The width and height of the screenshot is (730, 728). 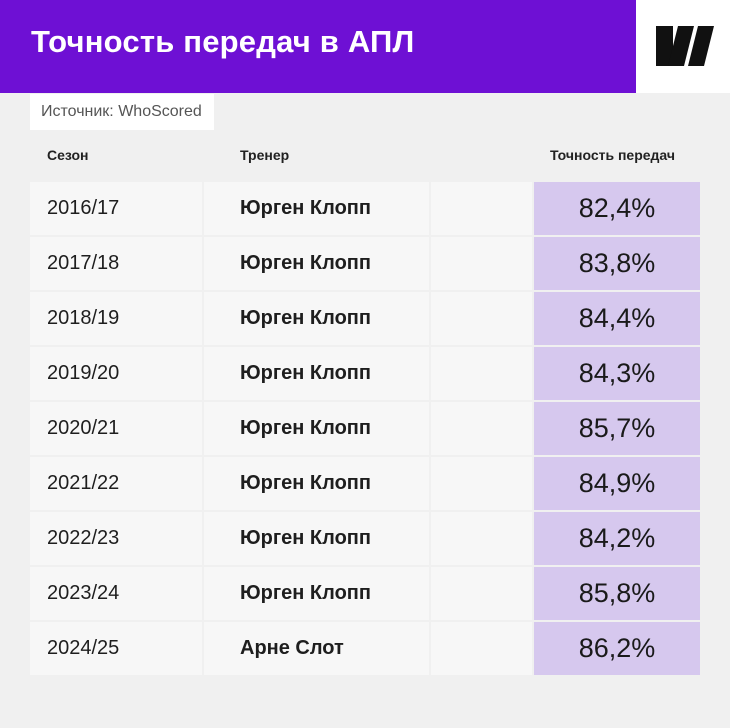 What do you see at coordinates (265, 155) in the screenshot?
I see `column-header-coach: Тренер` at bounding box center [265, 155].